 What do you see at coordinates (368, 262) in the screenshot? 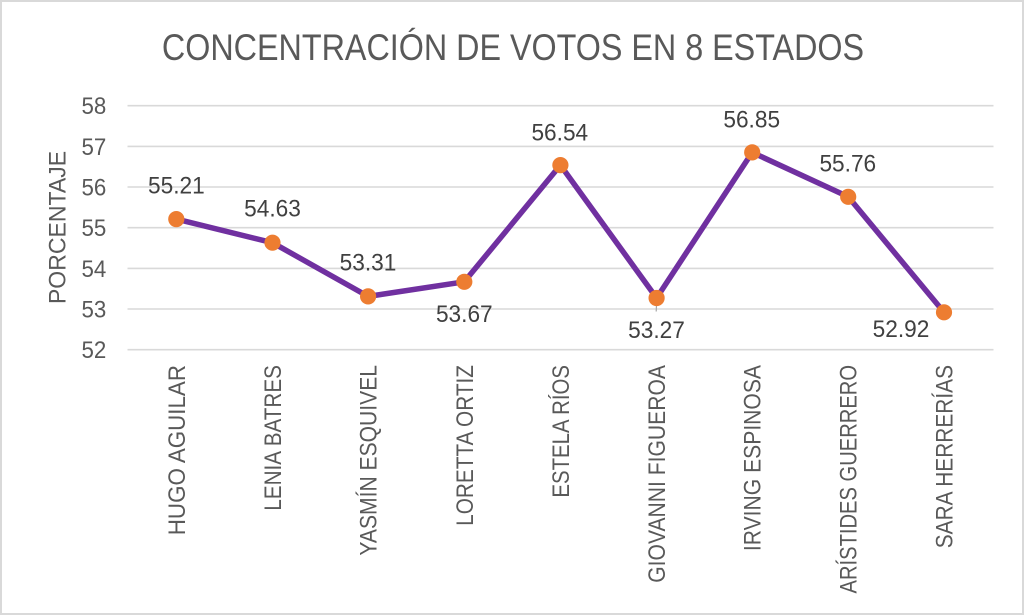
I see `svg-text: 53.31` at bounding box center [368, 262].